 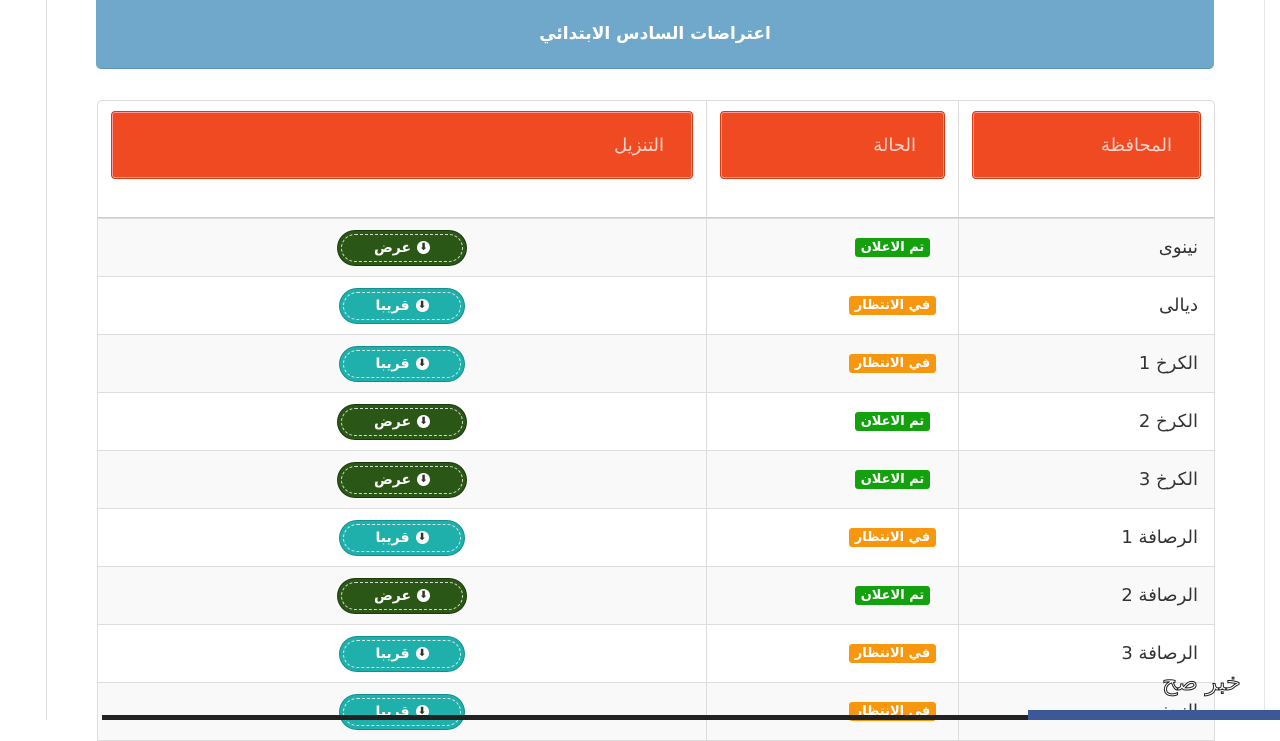 What do you see at coordinates (1086, 247) in the screenshot?
I see `province-cell: نينوى` at bounding box center [1086, 247].